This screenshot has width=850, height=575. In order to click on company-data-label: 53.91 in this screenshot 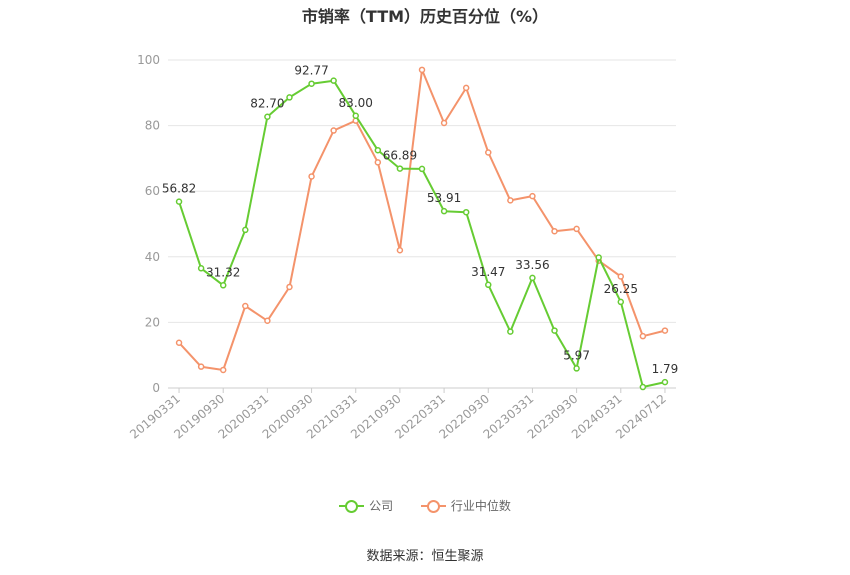, I will do `click(444, 198)`.